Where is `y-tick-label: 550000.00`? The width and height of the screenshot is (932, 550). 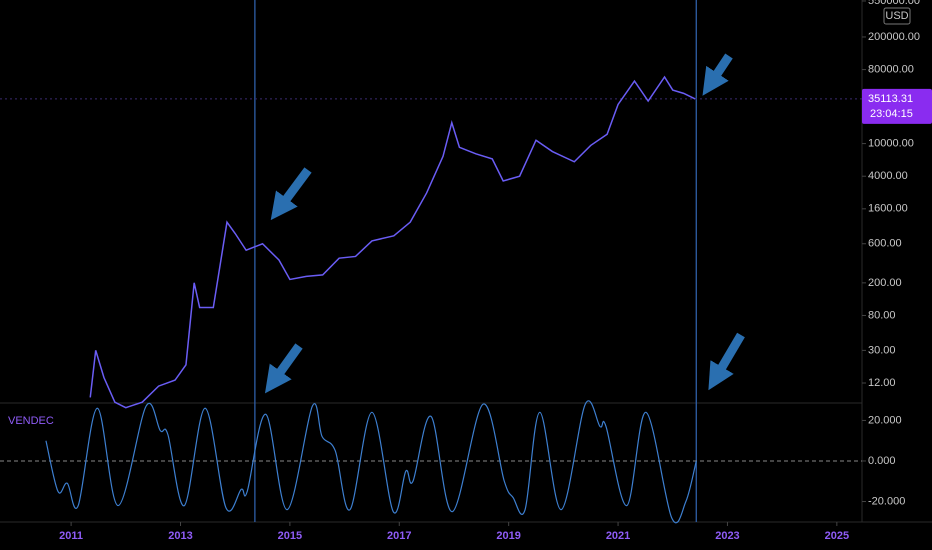
y-tick-label: 550000.00 is located at coordinates (894, 3).